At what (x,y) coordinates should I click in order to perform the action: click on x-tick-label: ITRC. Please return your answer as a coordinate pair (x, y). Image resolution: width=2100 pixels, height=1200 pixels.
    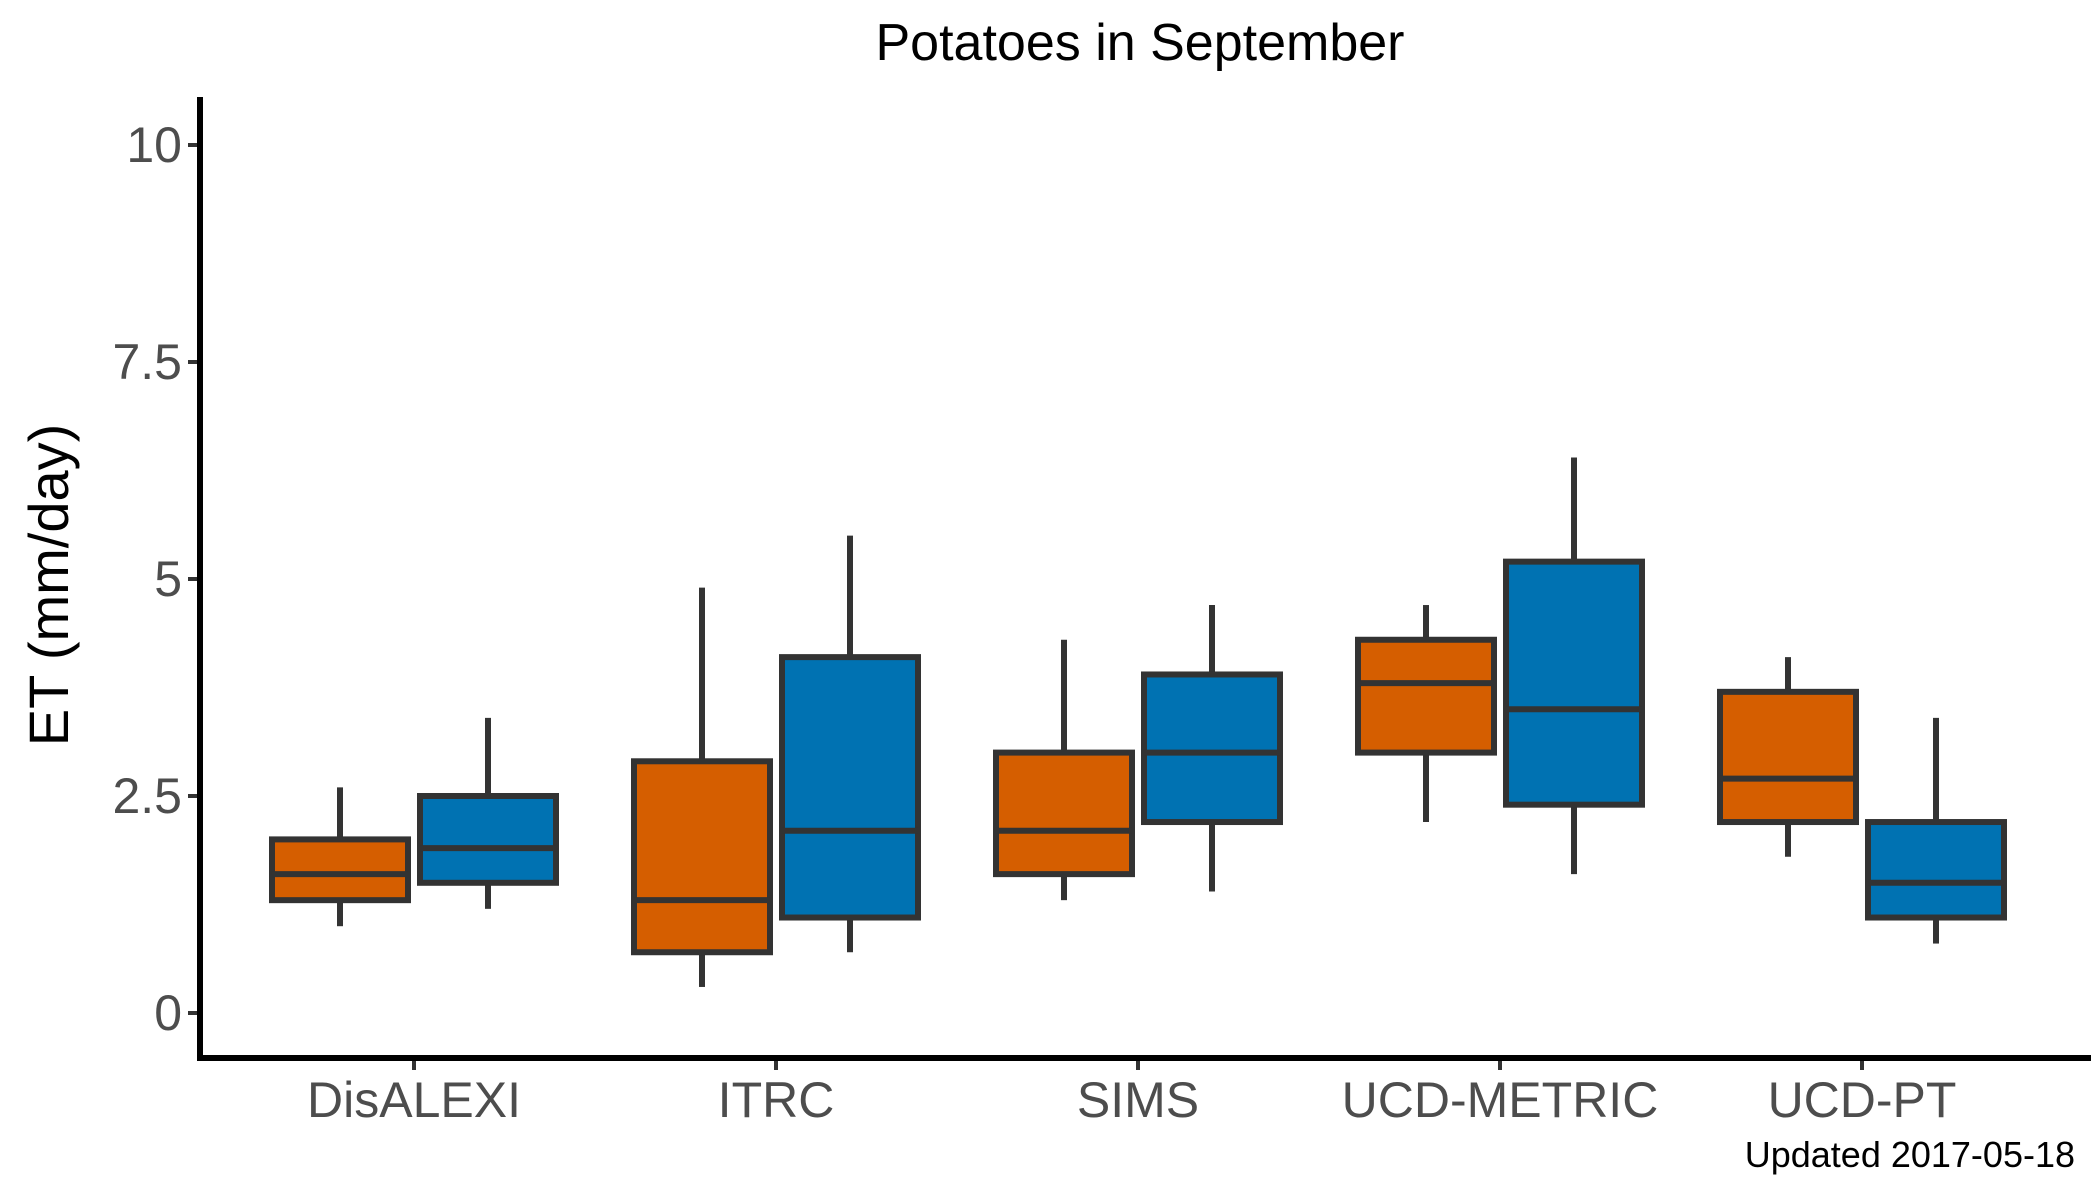
    Looking at the image, I should click on (776, 1100).